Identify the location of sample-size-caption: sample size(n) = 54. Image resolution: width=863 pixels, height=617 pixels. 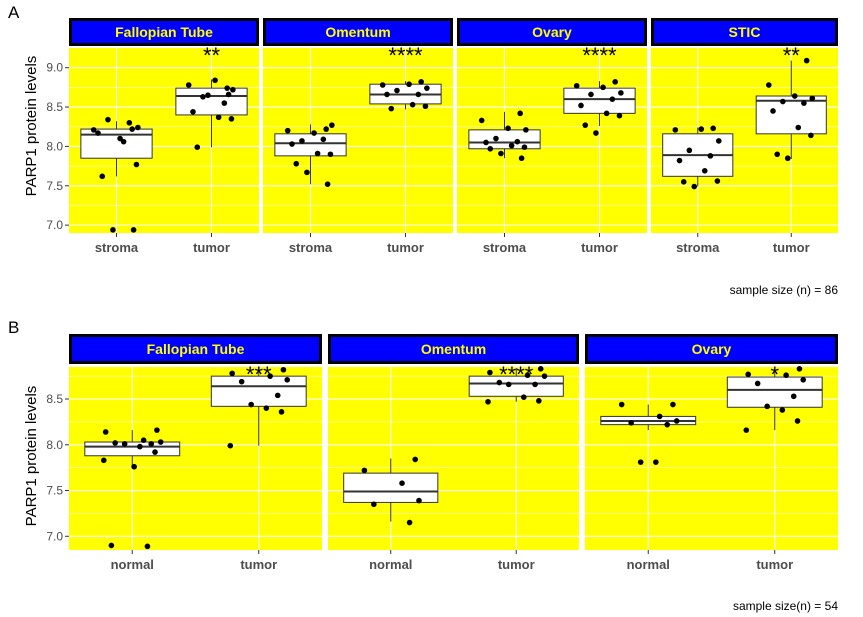
(785, 606).